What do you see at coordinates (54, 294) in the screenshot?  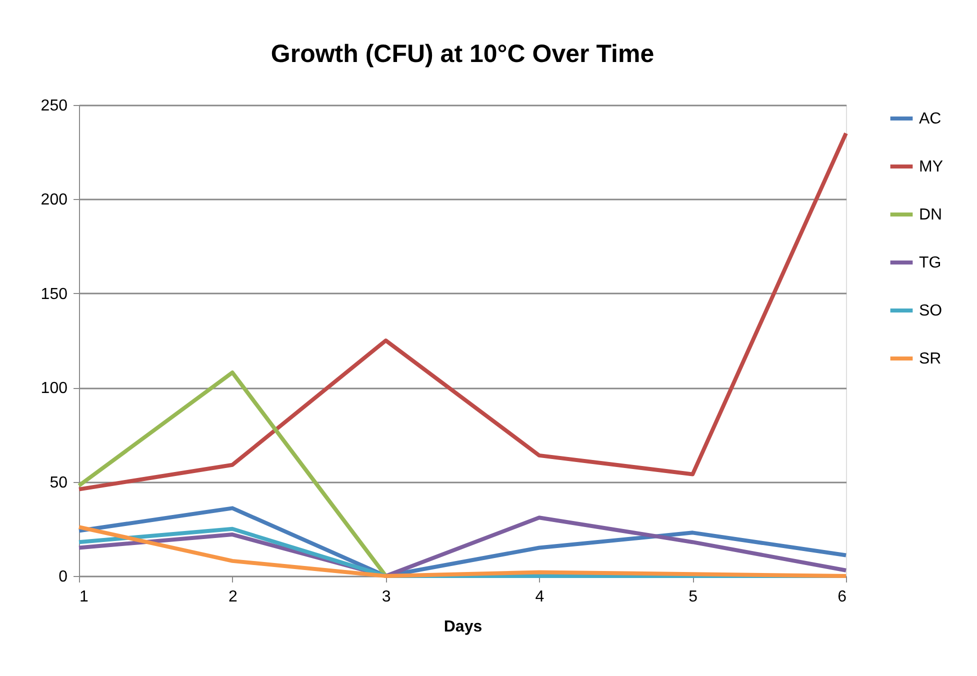 I see `y-tick-label: 150` at bounding box center [54, 294].